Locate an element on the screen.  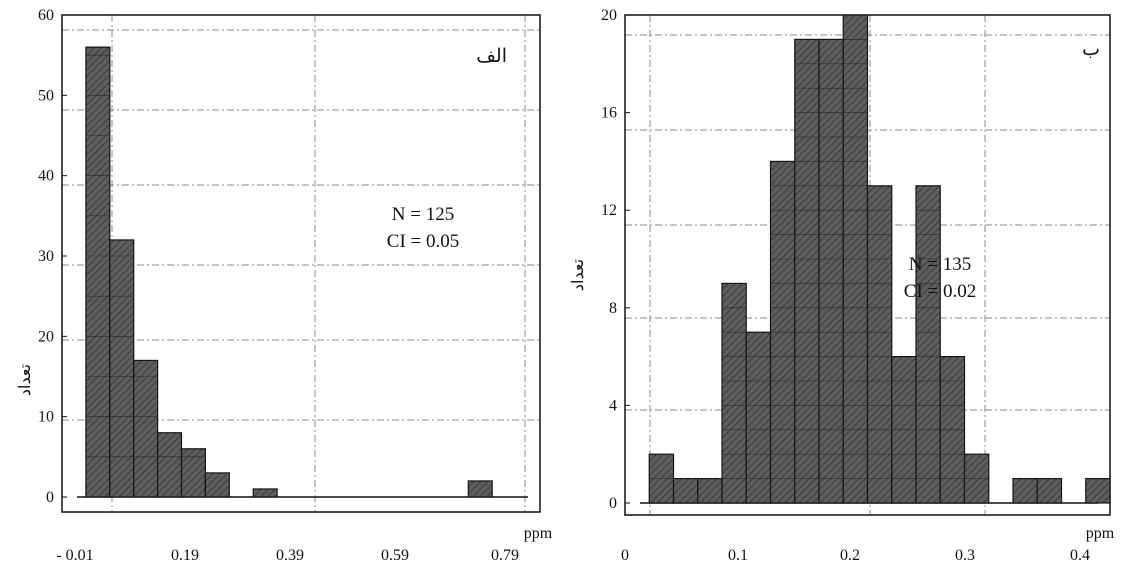
y-tick-label: 30 is located at coordinates (46, 256).